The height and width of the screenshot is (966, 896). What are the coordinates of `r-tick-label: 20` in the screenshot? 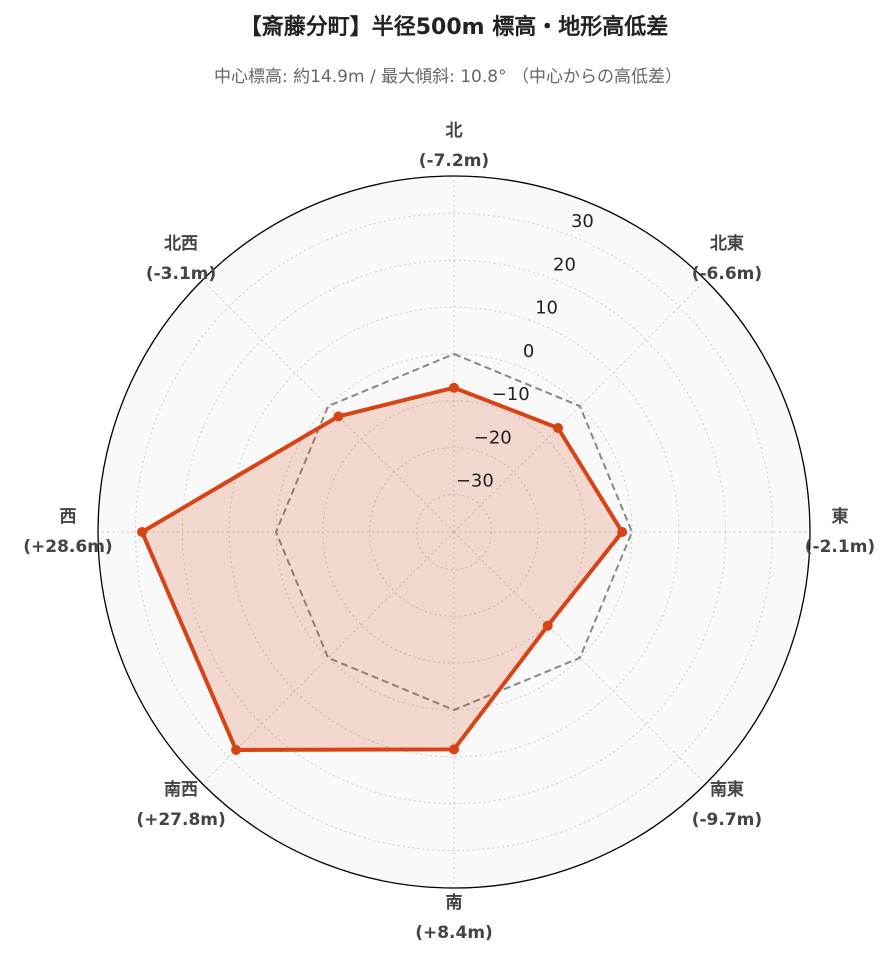 It's located at (564, 264).